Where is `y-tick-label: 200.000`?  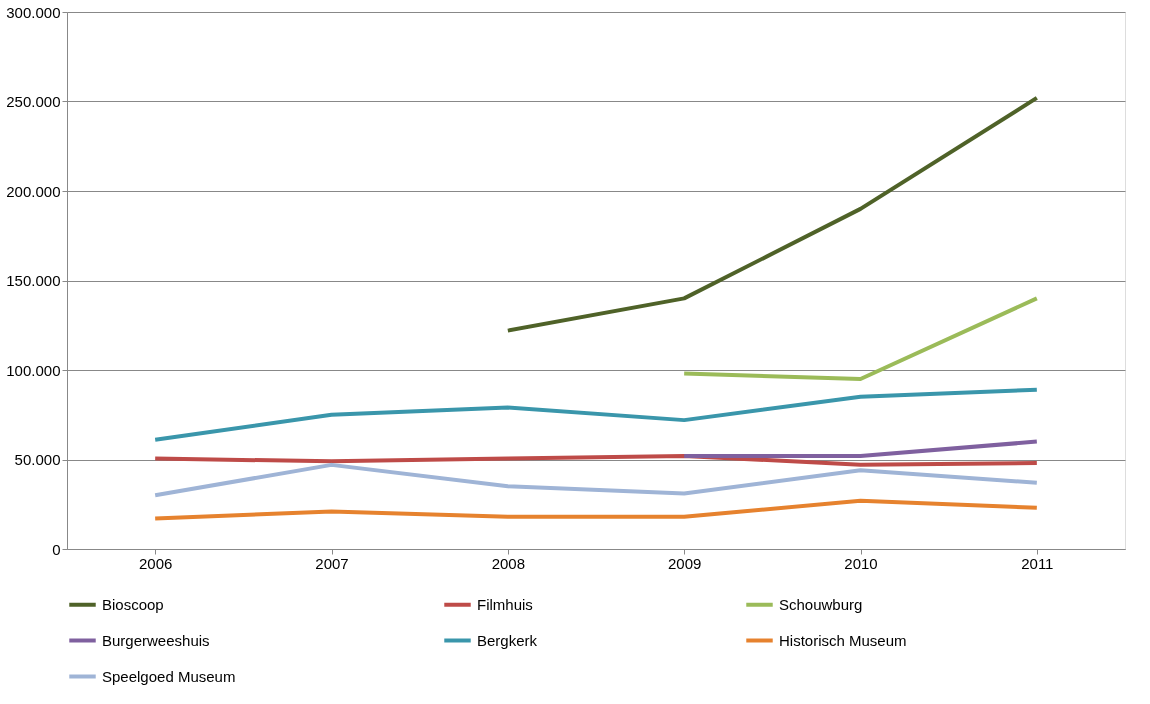 y-tick-label: 200.000 is located at coordinates (33, 191).